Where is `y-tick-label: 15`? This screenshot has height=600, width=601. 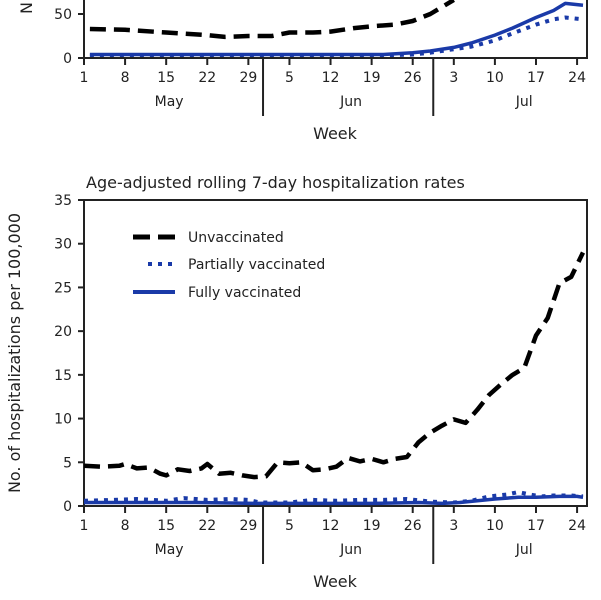 y-tick-label: 15 is located at coordinates (63, 376).